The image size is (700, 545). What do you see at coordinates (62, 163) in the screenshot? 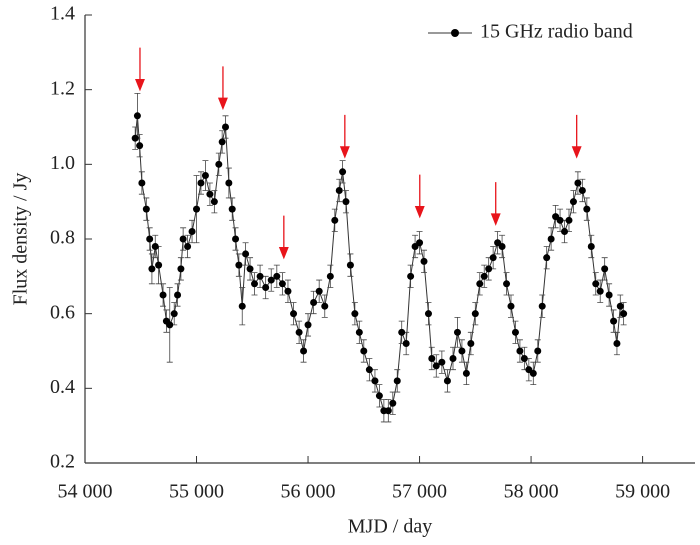
I see `y-tick-label: 1.0` at bounding box center [62, 163].